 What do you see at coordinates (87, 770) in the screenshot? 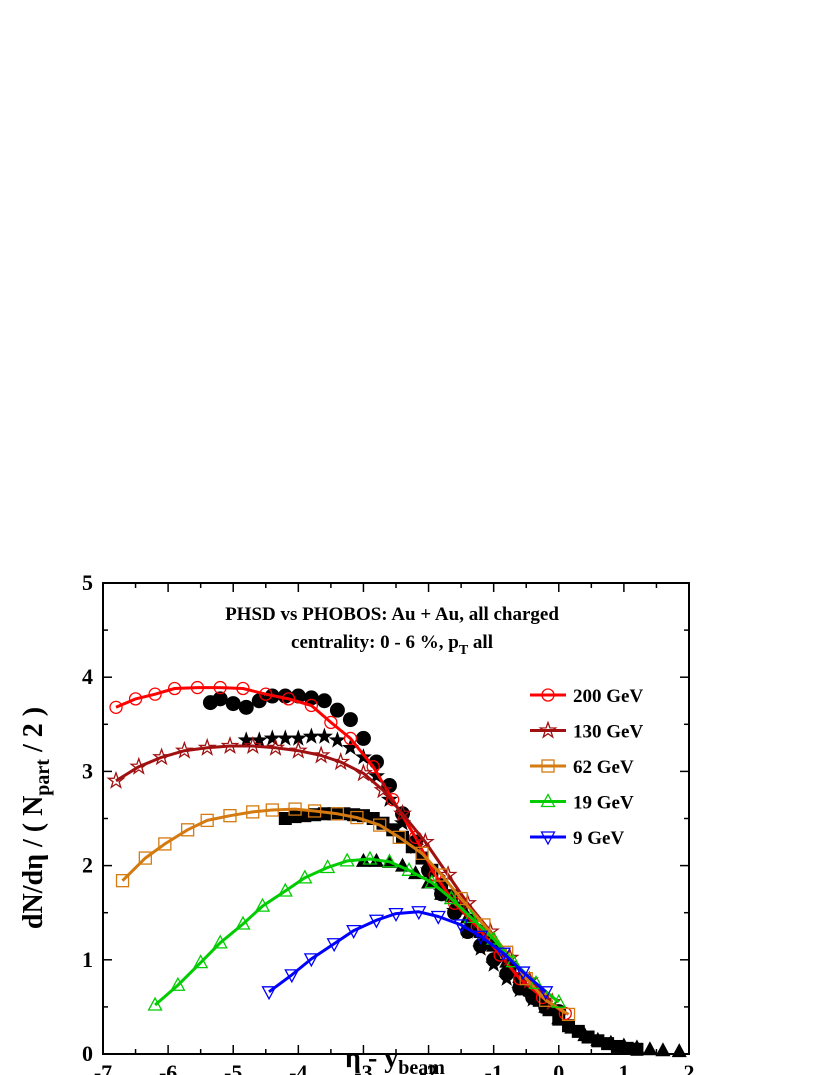
I see `y-tick-label: 3` at bounding box center [87, 770].